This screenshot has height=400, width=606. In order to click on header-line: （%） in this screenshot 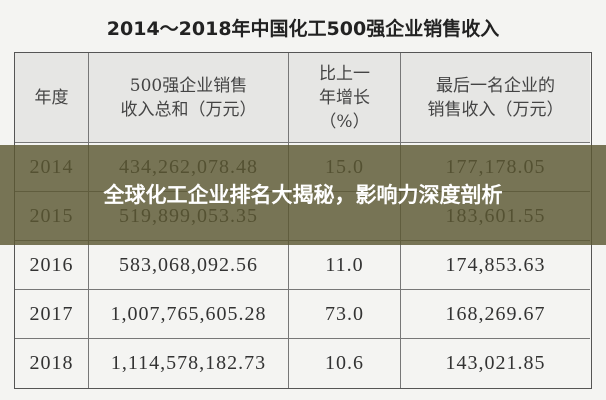, I will do `click(344, 121)`.